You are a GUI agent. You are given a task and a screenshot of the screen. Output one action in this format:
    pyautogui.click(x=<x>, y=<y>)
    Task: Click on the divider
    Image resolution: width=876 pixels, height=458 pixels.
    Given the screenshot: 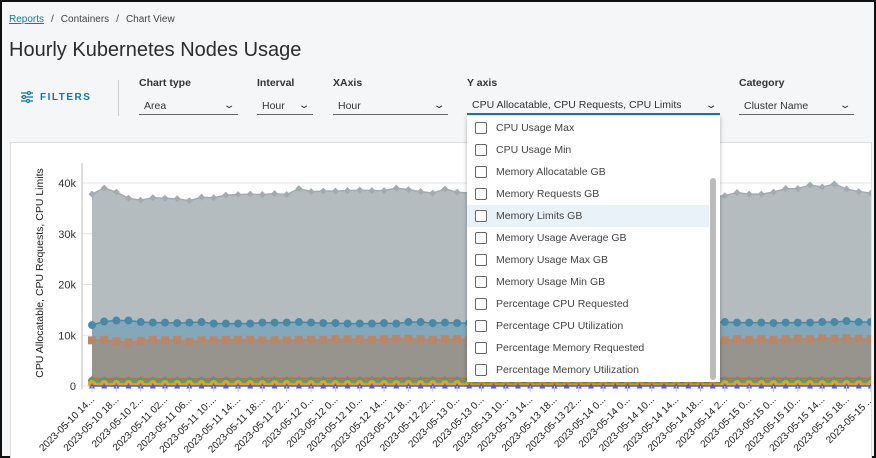 What is the action you would take?
    pyautogui.click(x=118, y=98)
    